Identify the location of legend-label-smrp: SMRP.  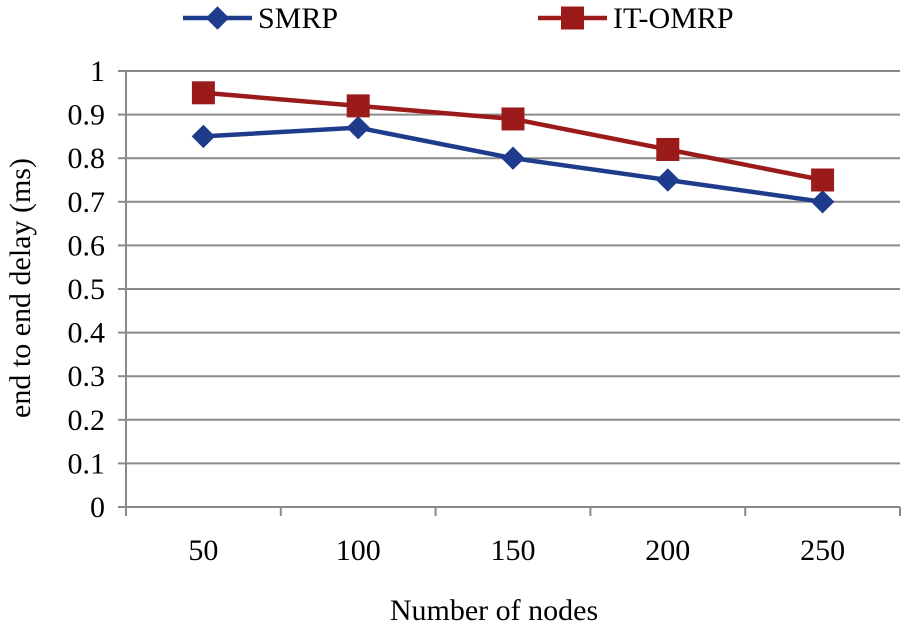
(298, 18).